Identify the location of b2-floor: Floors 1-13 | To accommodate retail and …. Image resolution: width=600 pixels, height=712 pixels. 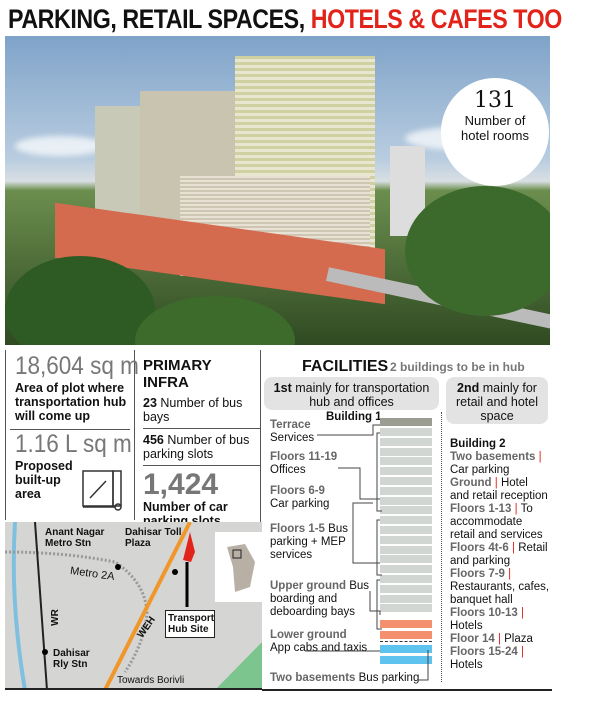
(496, 522).